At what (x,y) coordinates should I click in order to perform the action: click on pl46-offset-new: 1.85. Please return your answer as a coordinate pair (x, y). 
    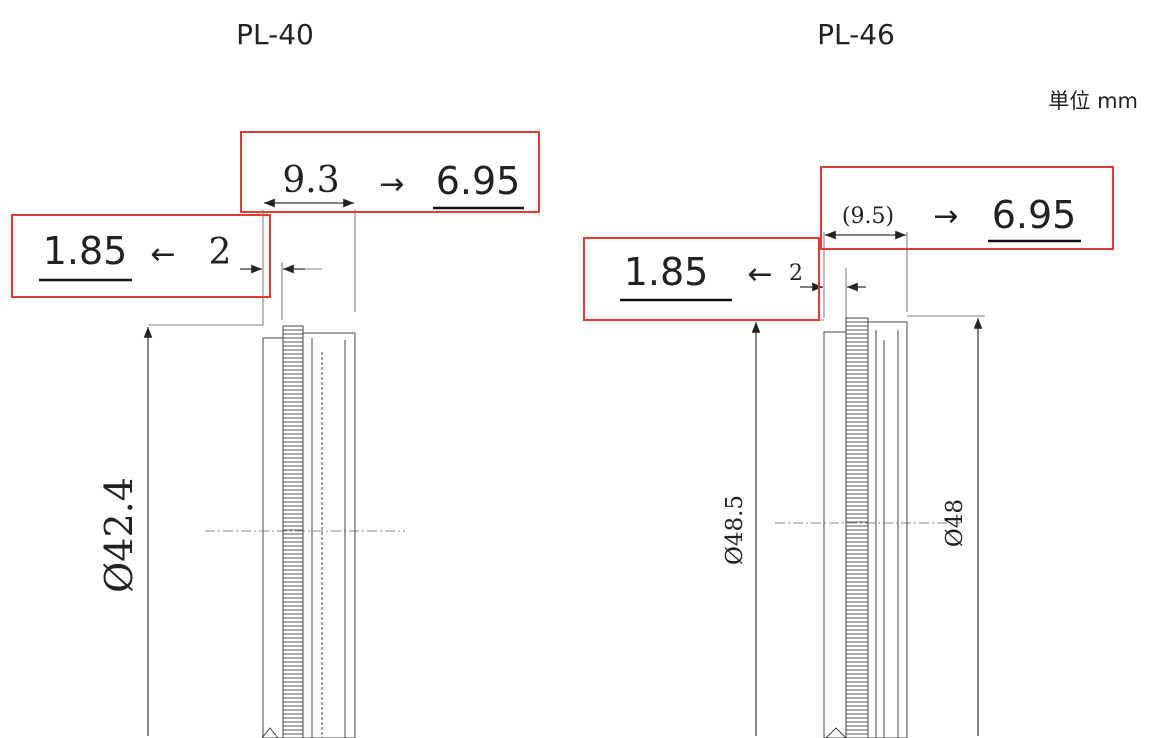
    Looking at the image, I should click on (666, 272).